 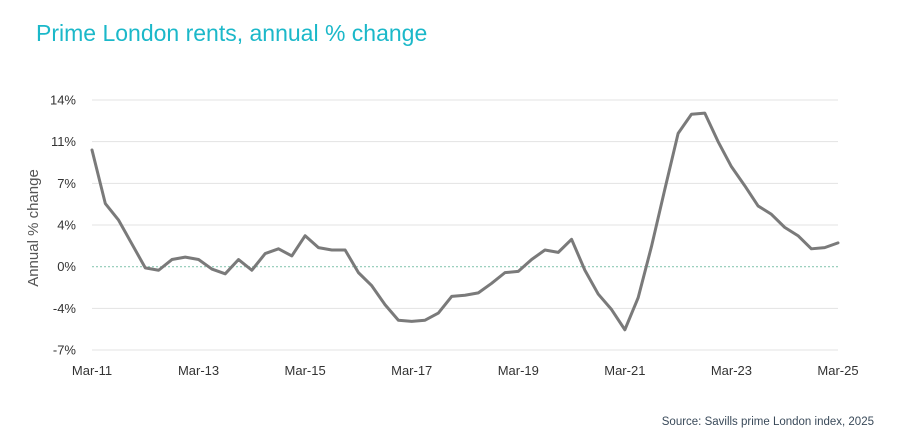 What do you see at coordinates (66, 183) in the screenshot?
I see `y-tick-label: 7%` at bounding box center [66, 183].